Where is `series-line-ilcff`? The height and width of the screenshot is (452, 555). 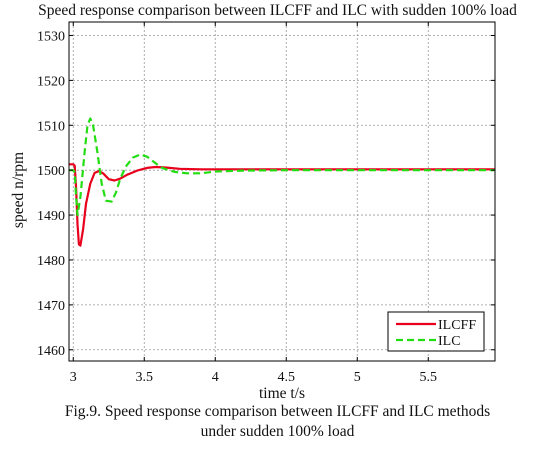
series-line-ilcff is located at coordinates (282, 205).